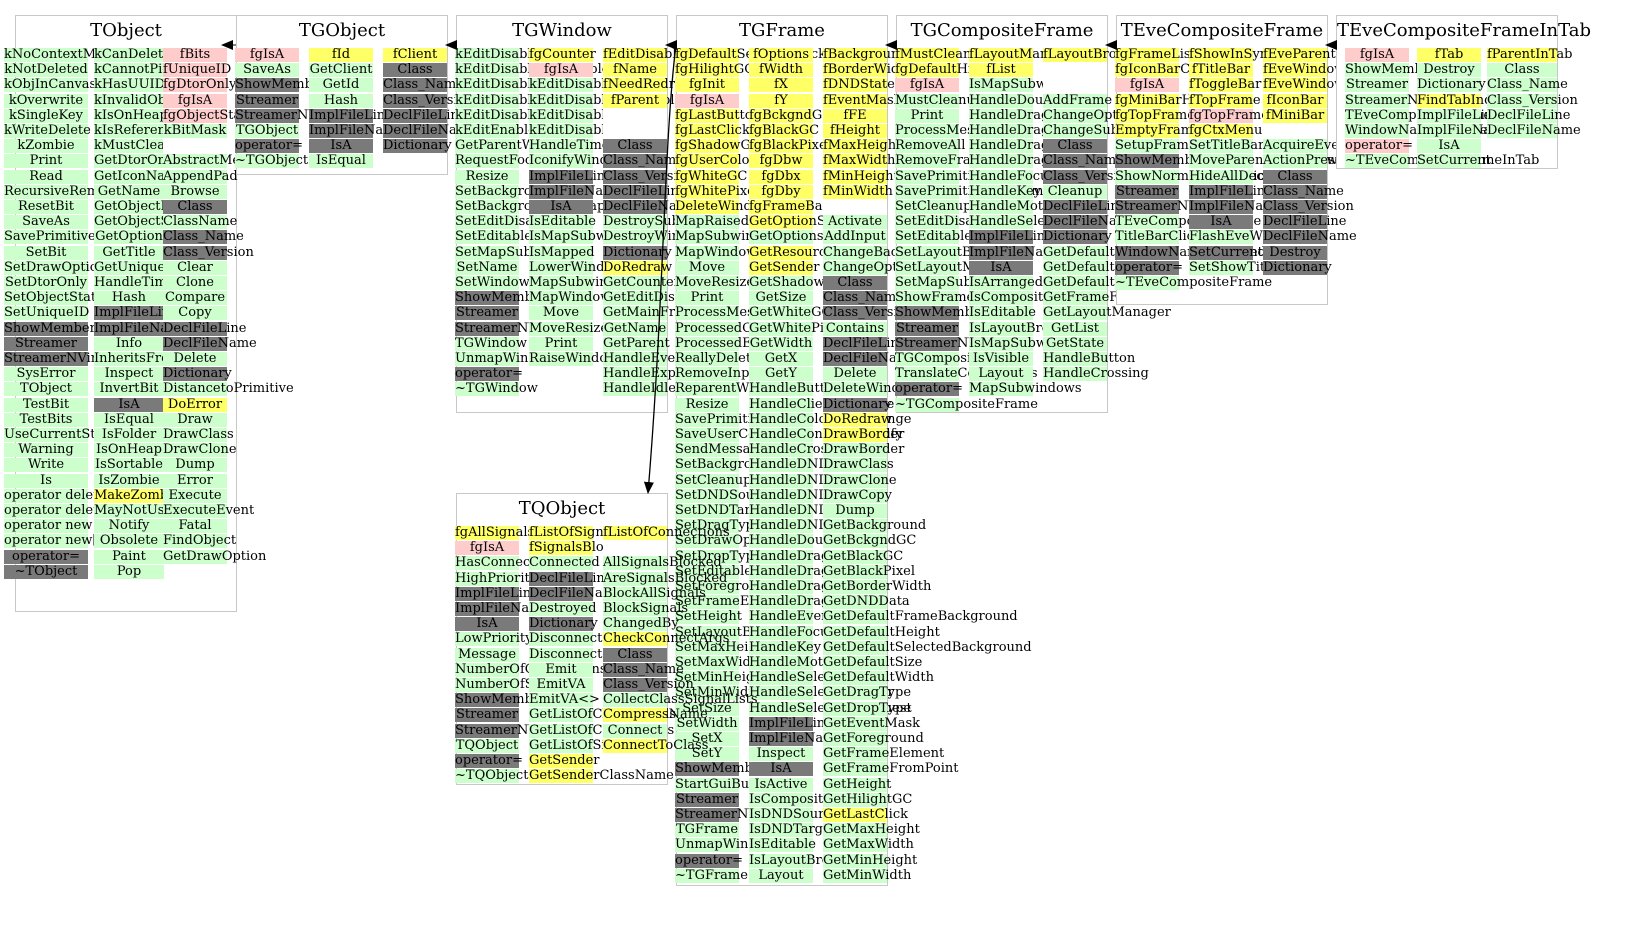 This screenshot has width=1651, height=944. I want to click on class-member: fMinWidth, so click(858, 191).